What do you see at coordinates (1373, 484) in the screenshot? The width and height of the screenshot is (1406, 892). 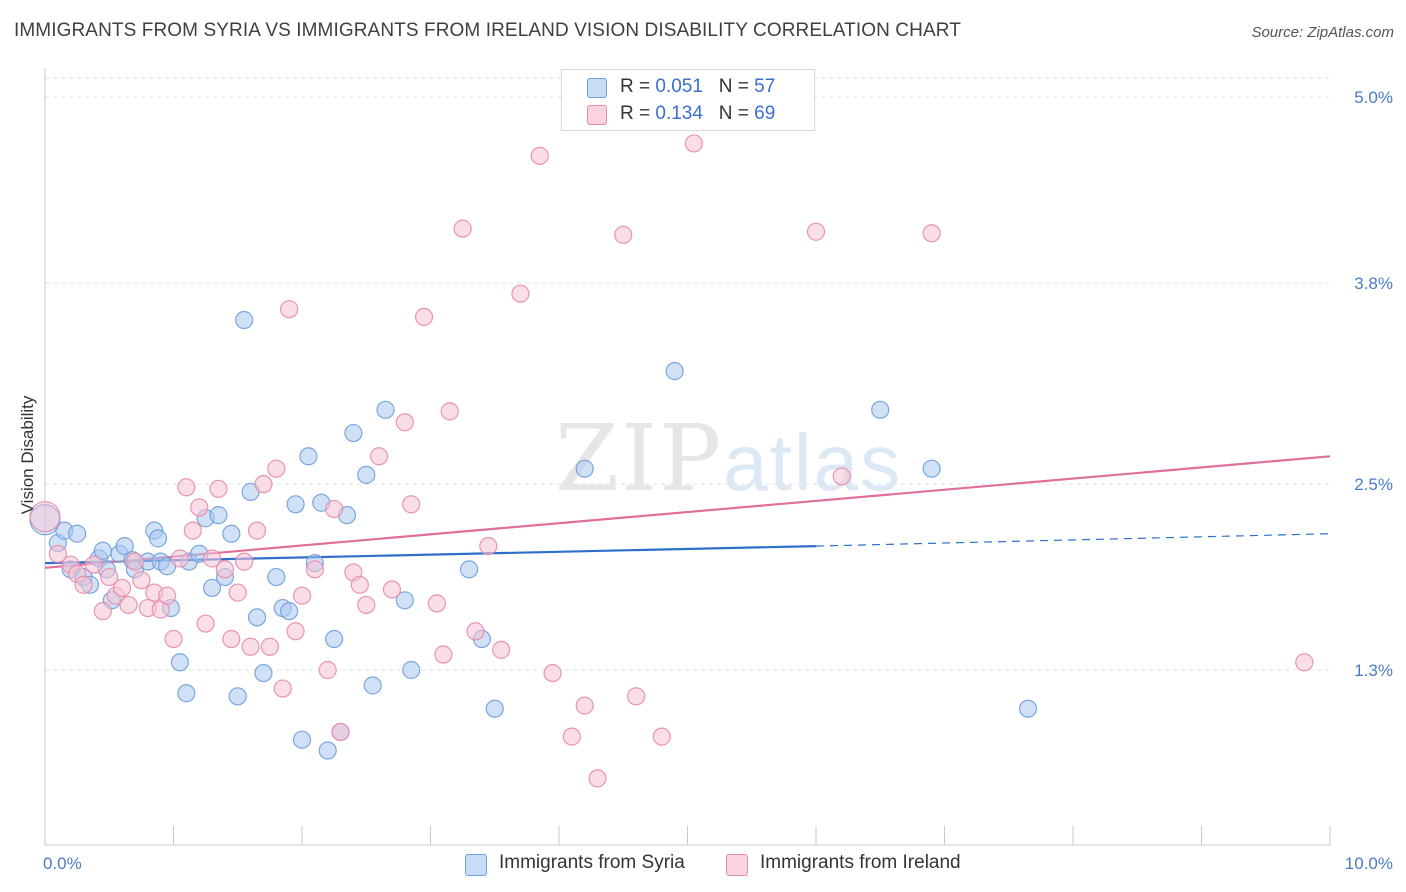 I see `y-tick-label: 2.5%` at bounding box center [1373, 484].